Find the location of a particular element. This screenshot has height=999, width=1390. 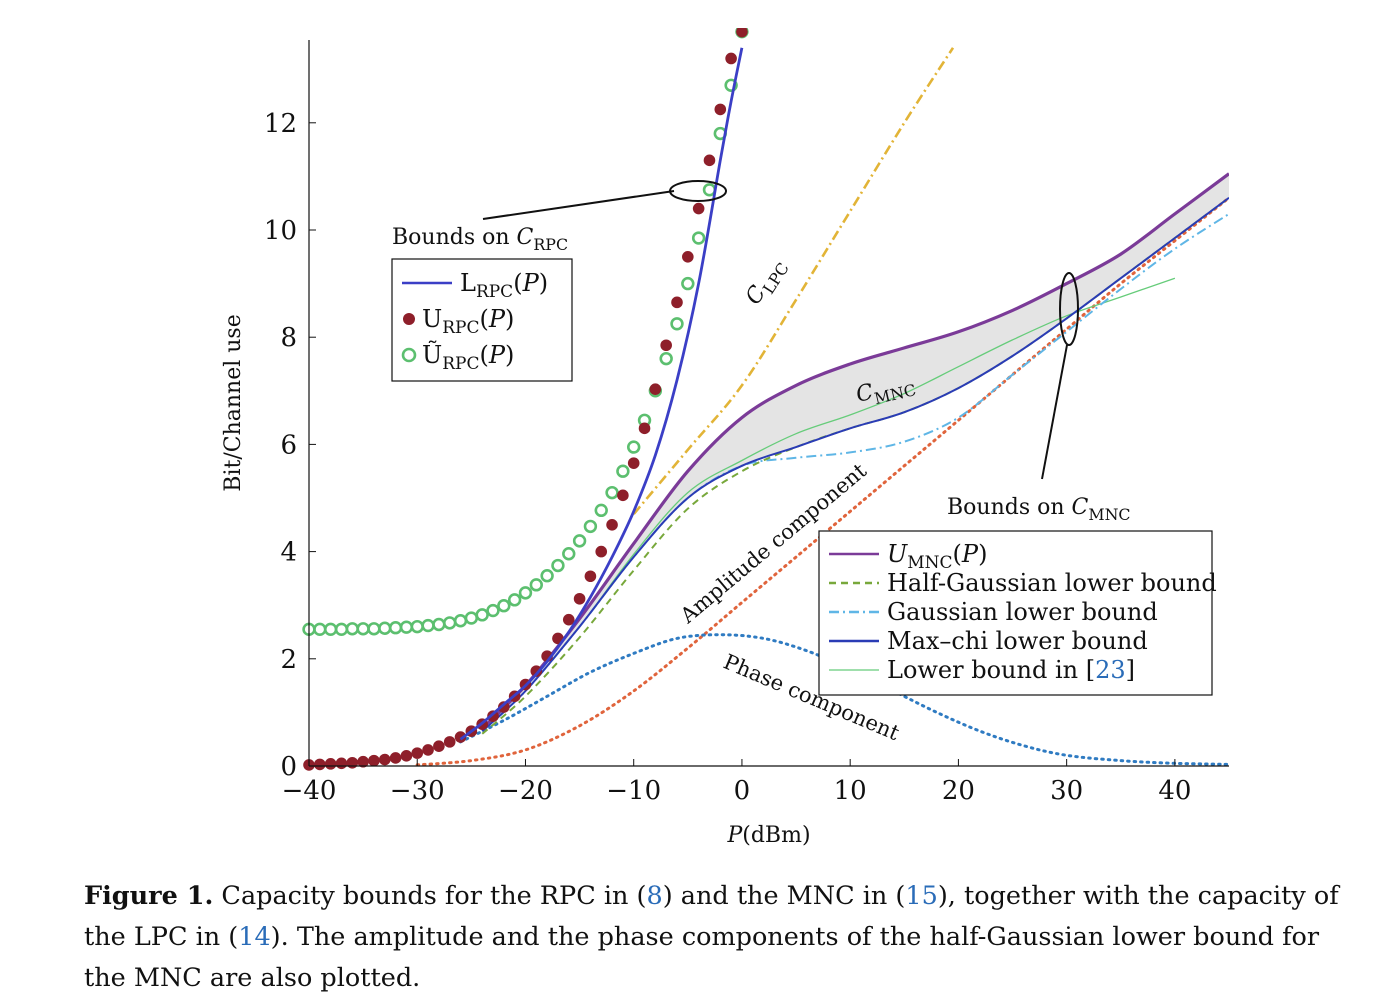

x-tick-label-5: 10 is located at coordinates (850, 791).